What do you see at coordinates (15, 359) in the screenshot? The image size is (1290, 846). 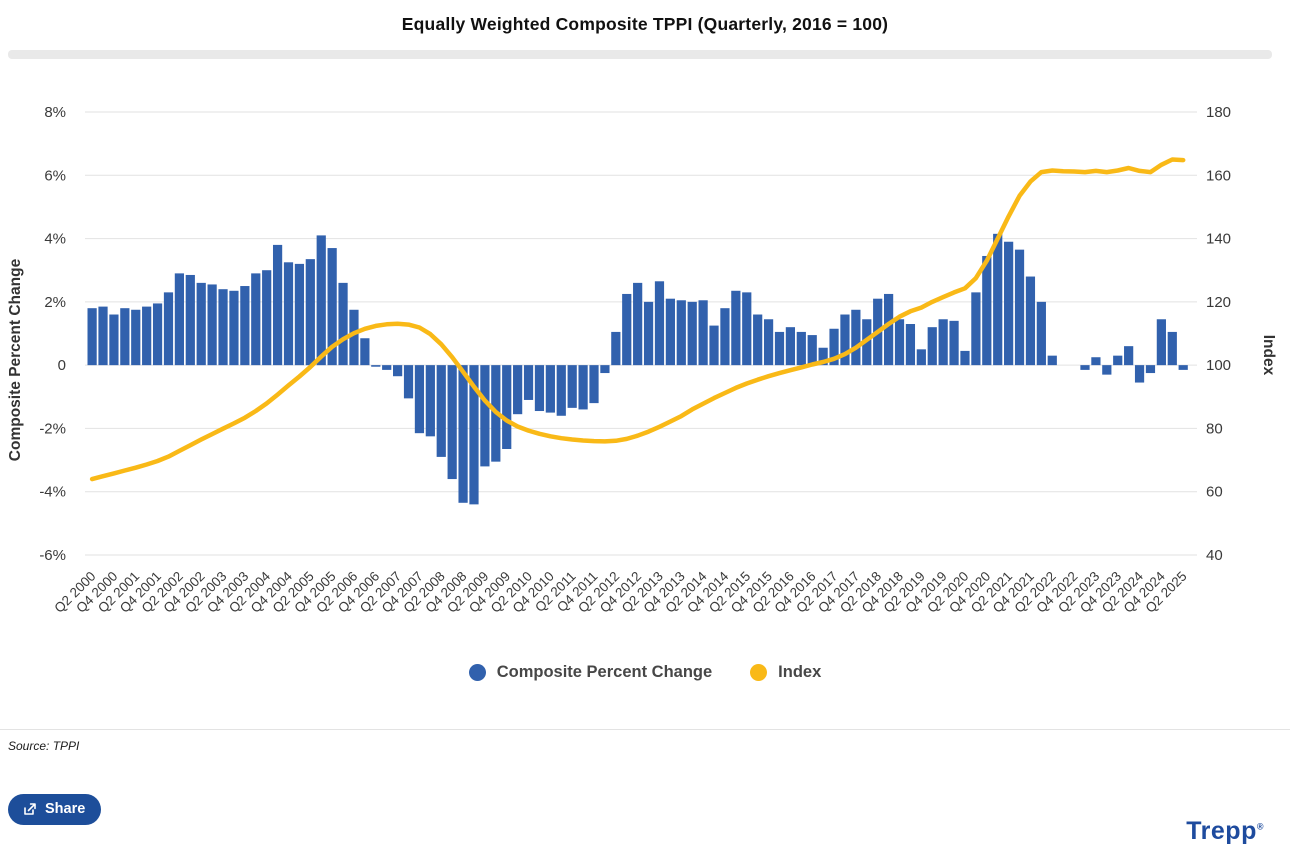 I see `left-axis-title: Composite Percent Change` at bounding box center [15, 359].